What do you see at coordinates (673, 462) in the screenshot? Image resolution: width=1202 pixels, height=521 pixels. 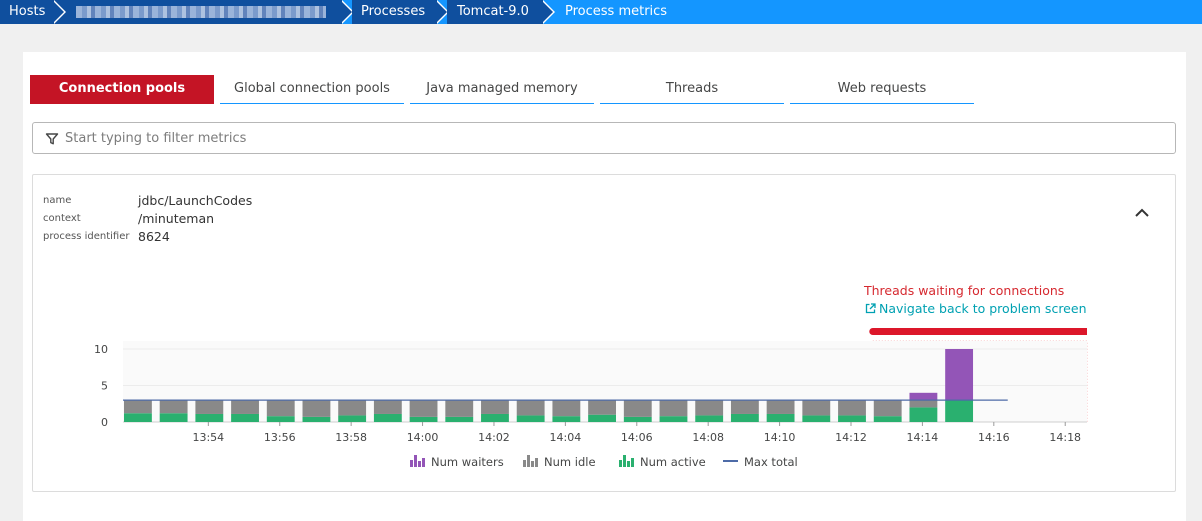 I see `legend-label: Num active` at bounding box center [673, 462].